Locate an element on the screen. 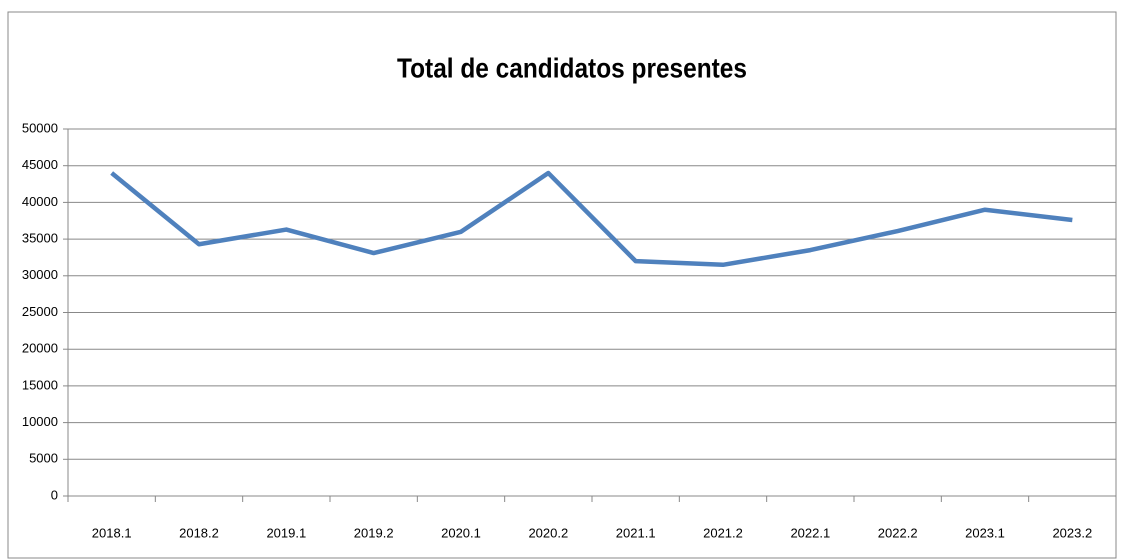 This screenshot has width=1124, height=560. x-tick-label: 2021.1 is located at coordinates (636, 532).